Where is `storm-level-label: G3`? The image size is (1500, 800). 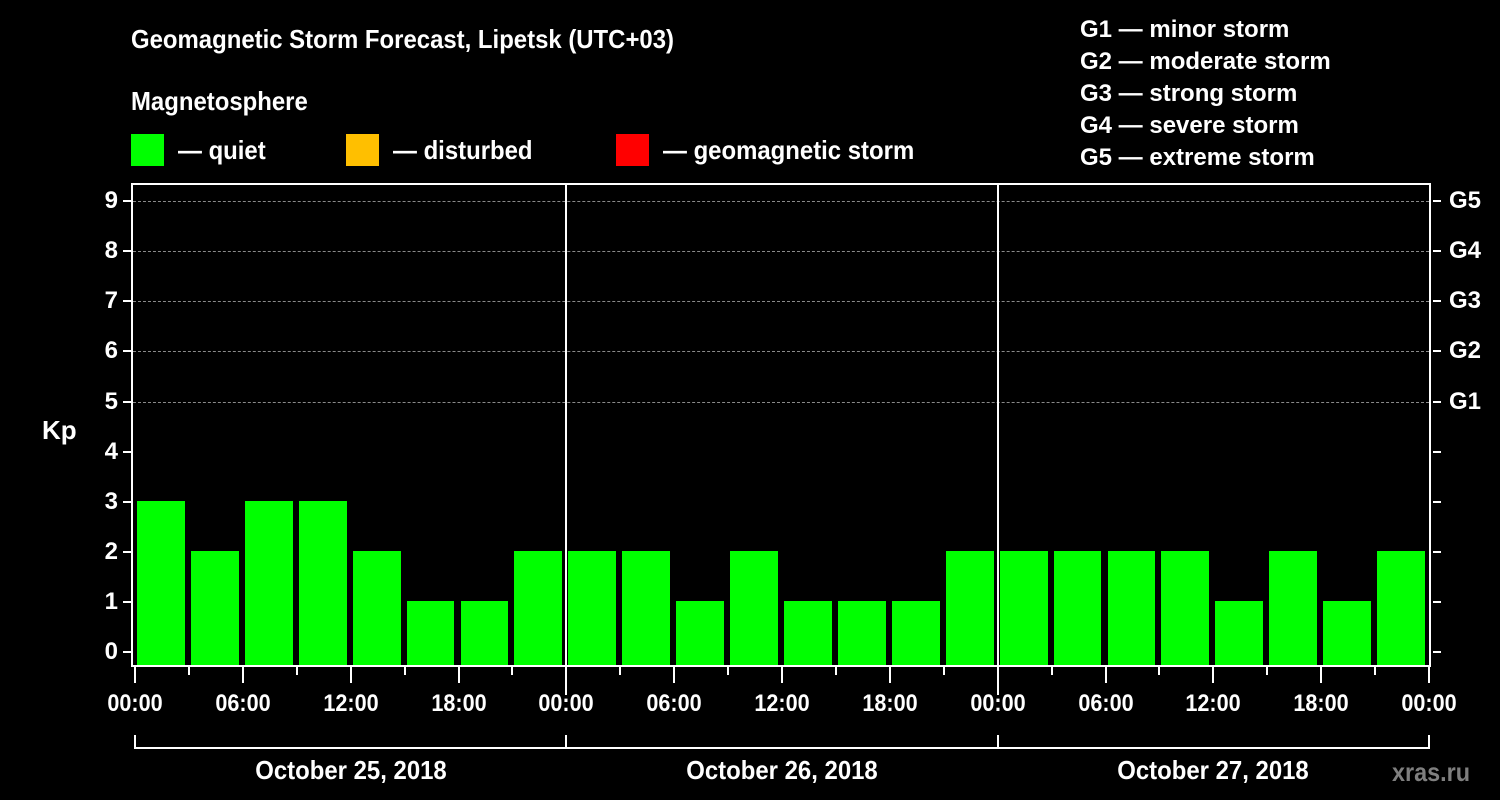
storm-level-label: G3 is located at coordinates (1465, 301).